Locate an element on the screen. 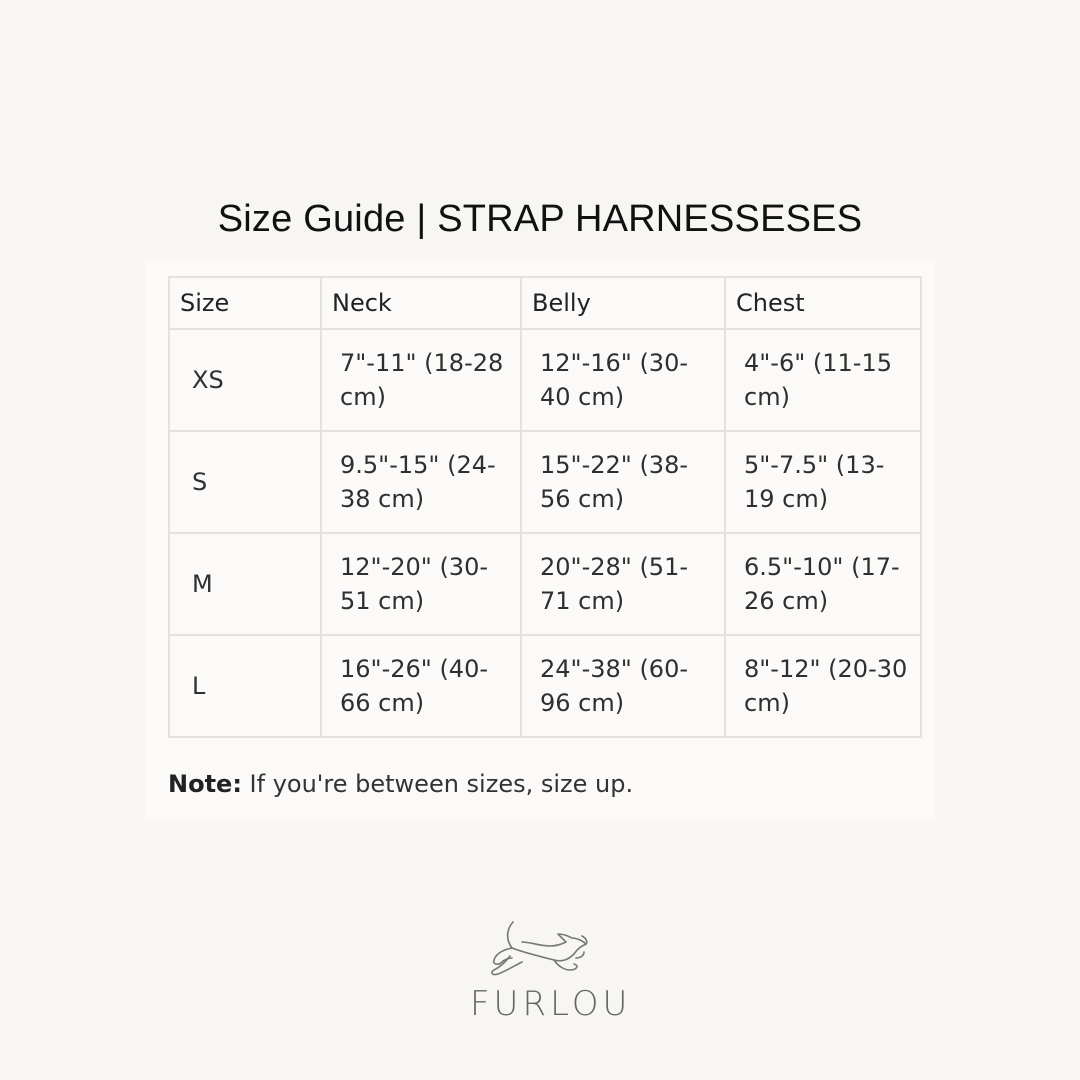 This screenshot has width=1080, height=1080. header-size: Size is located at coordinates (245, 303).